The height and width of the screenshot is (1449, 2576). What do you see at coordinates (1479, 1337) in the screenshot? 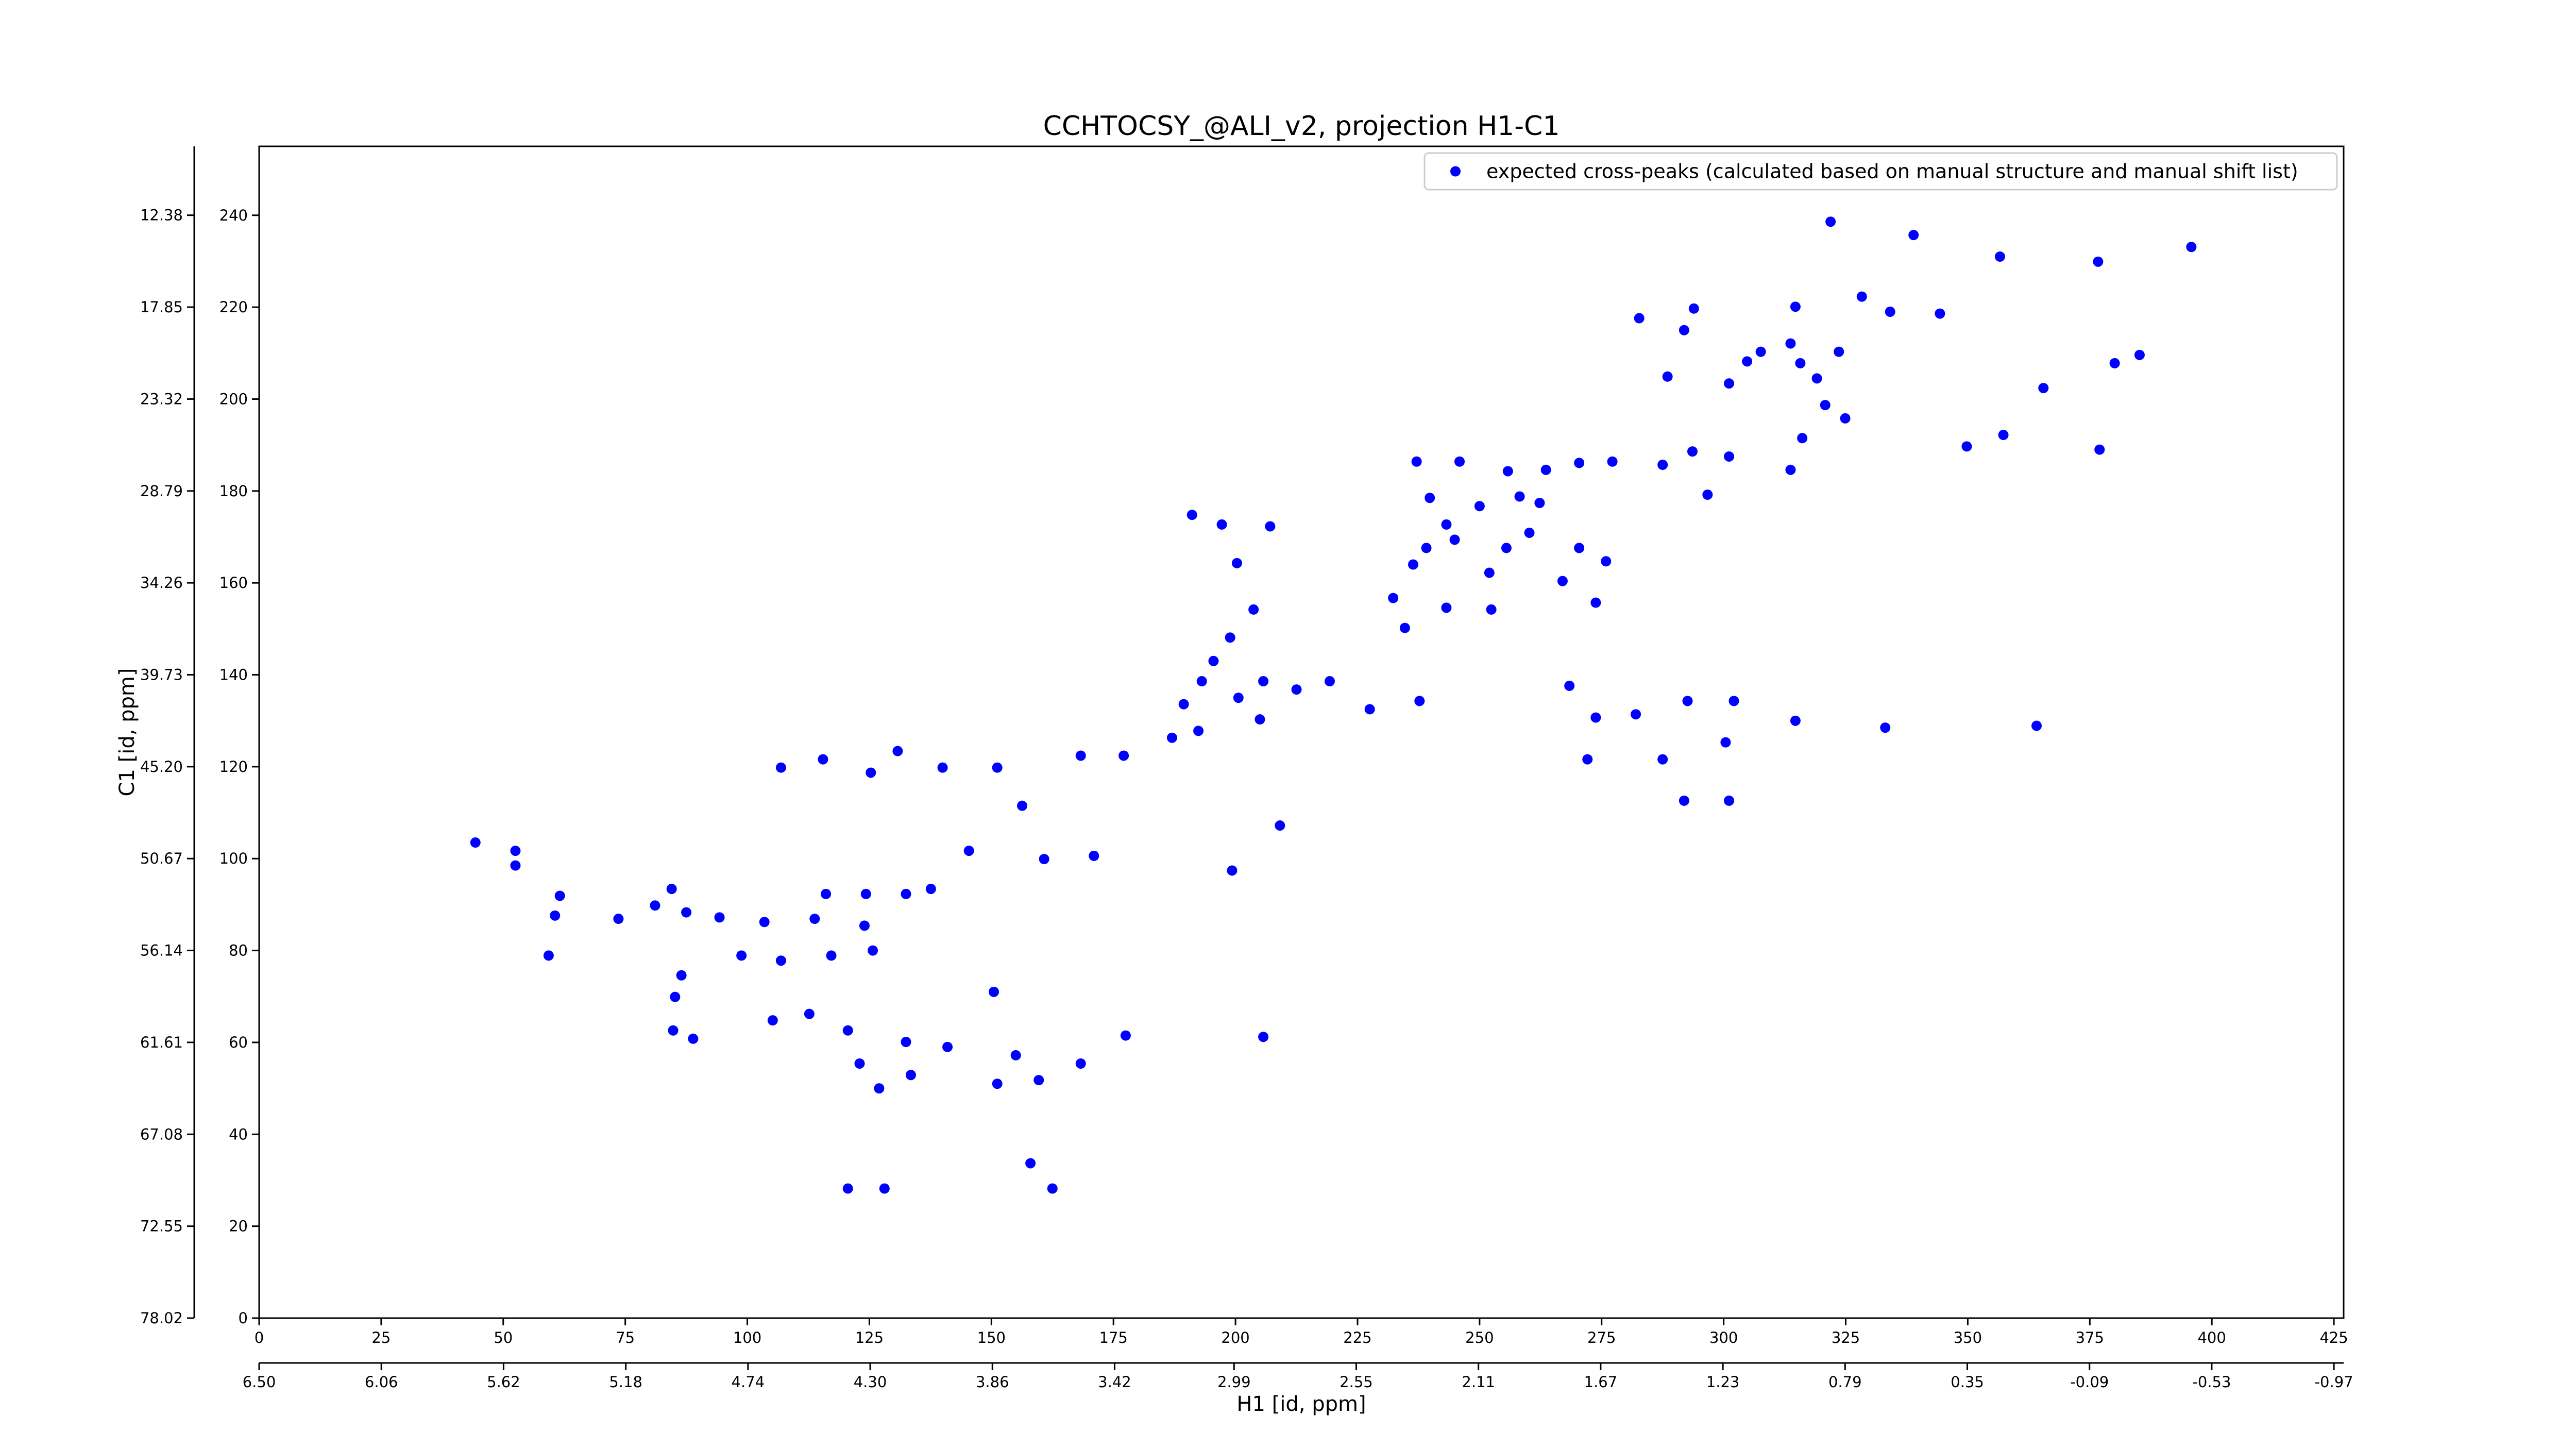
I see `x-tick-label: 250` at bounding box center [1479, 1337].